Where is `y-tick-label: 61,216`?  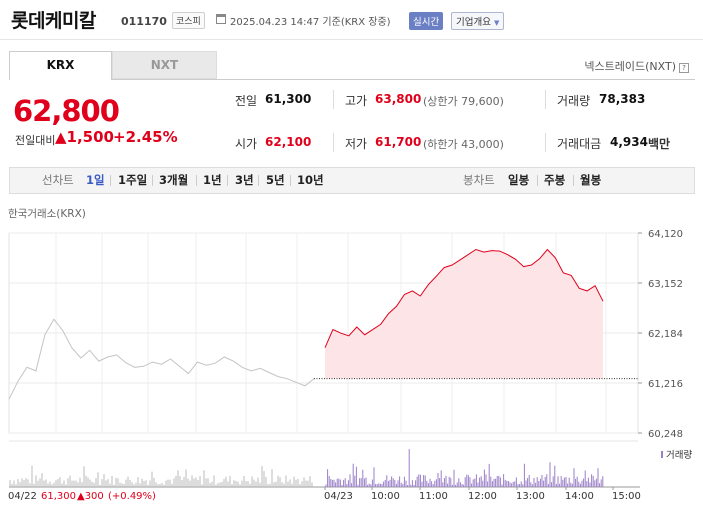
y-tick-label: 61,216 is located at coordinates (665, 384).